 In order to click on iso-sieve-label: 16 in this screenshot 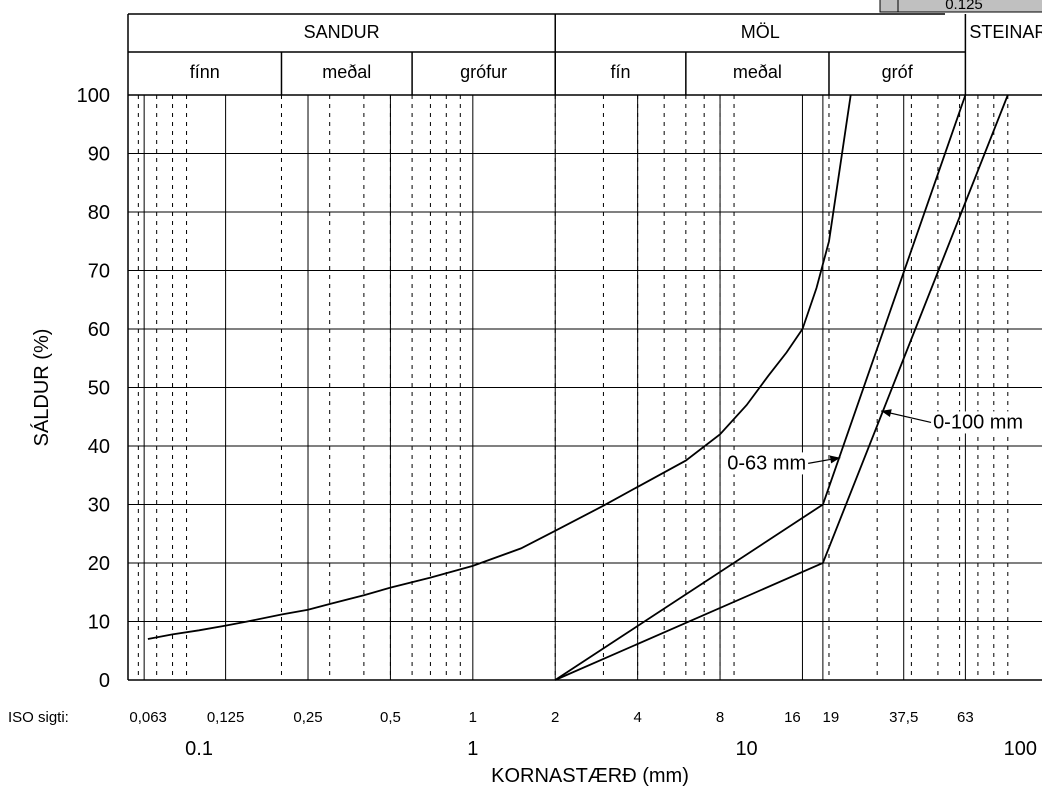, I will do `click(792, 717)`.